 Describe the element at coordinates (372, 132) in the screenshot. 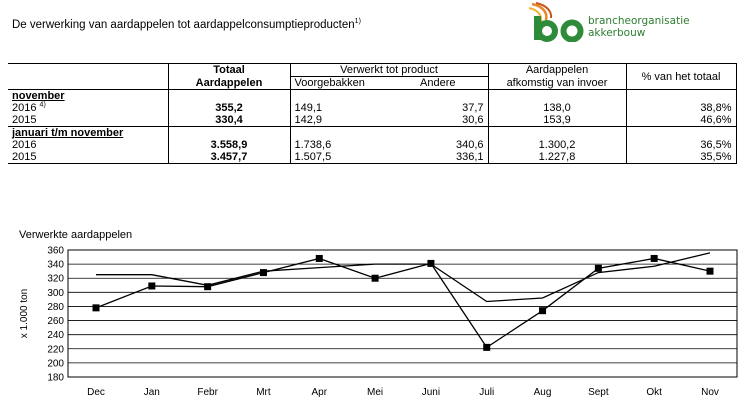

I see `section-row: januari t/m november` at that location.